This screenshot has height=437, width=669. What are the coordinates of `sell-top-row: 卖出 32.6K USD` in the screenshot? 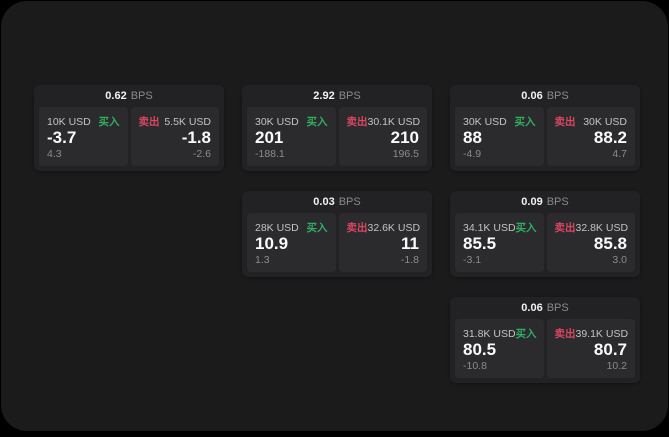 It's located at (383, 227).